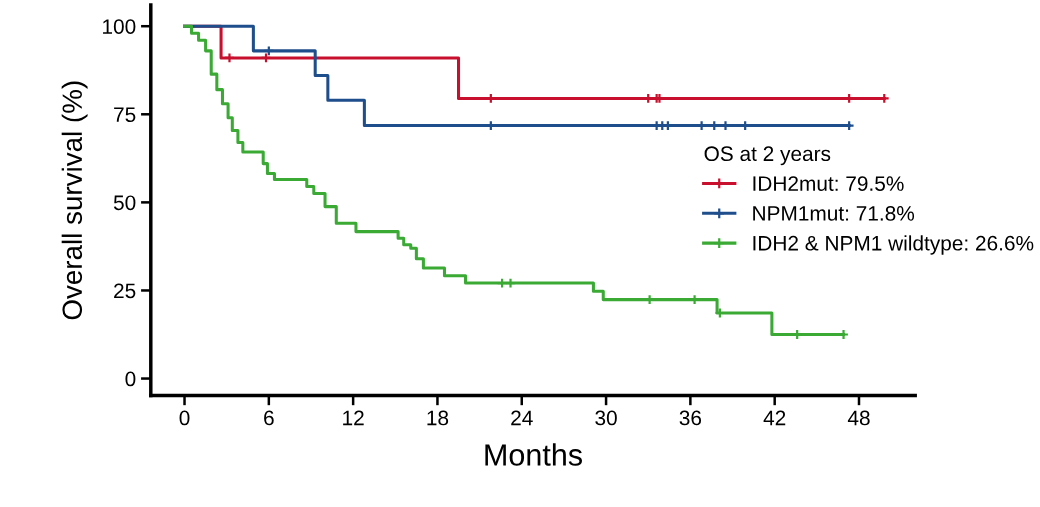  I want to click on x-tick-label: 12, so click(353, 418).